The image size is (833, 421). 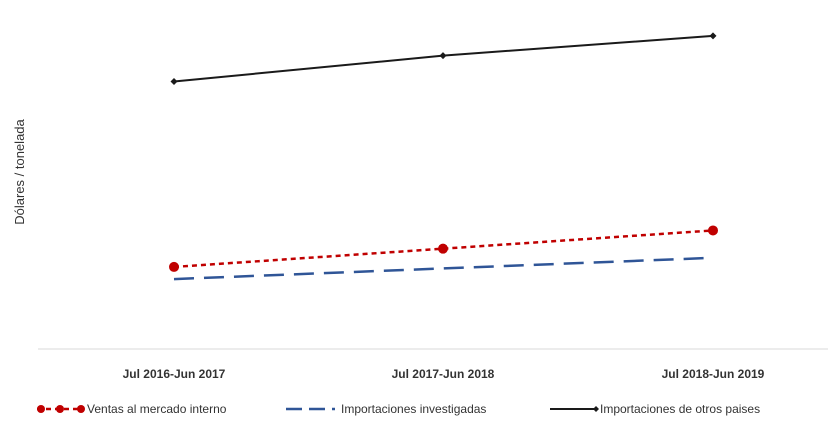 What do you see at coordinates (713, 374) in the screenshot?
I see `x-tick-label: Jul 2018-Jun 2019` at bounding box center [713, 374].